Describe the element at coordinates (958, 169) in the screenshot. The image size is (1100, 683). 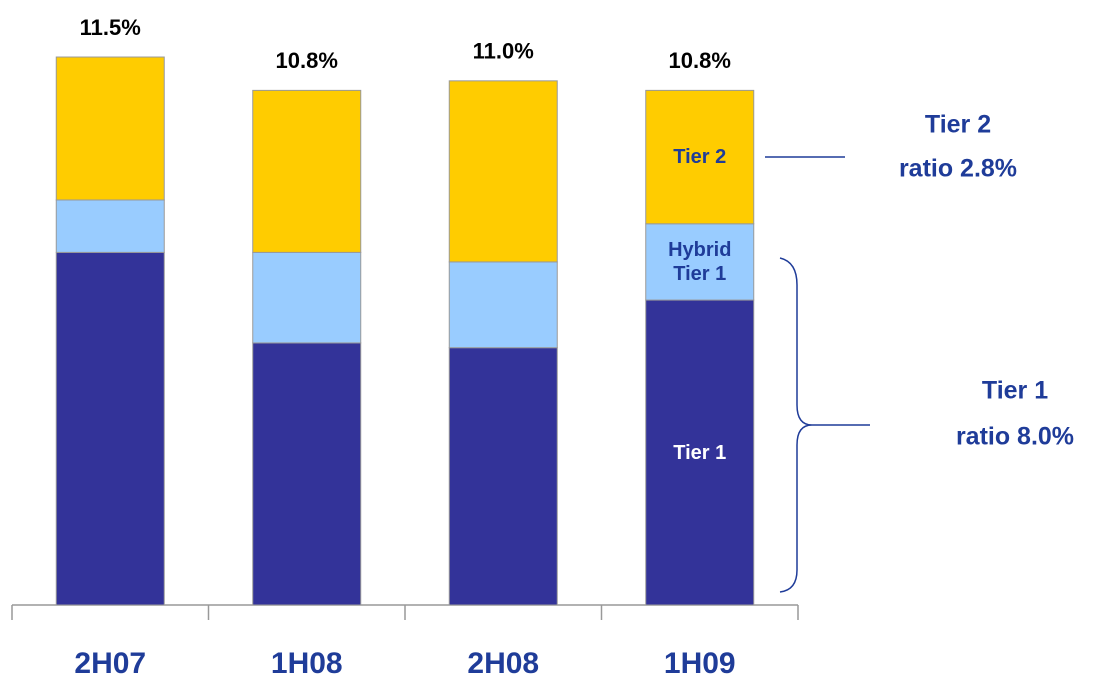
I see `annotation: ratio 2.8%` at that location.